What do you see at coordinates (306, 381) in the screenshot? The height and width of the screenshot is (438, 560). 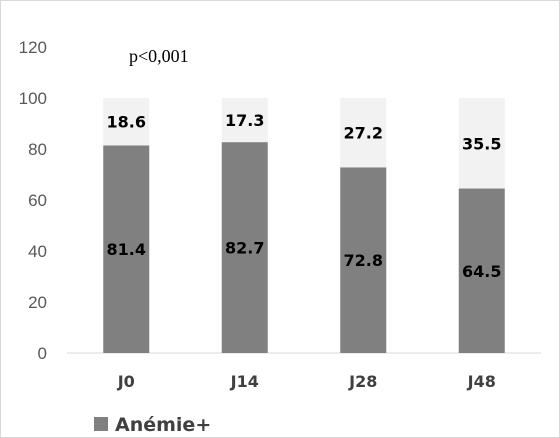 I see `x-axis-labels: J0 J14 J28 J48` at bounding box center [306, 381].